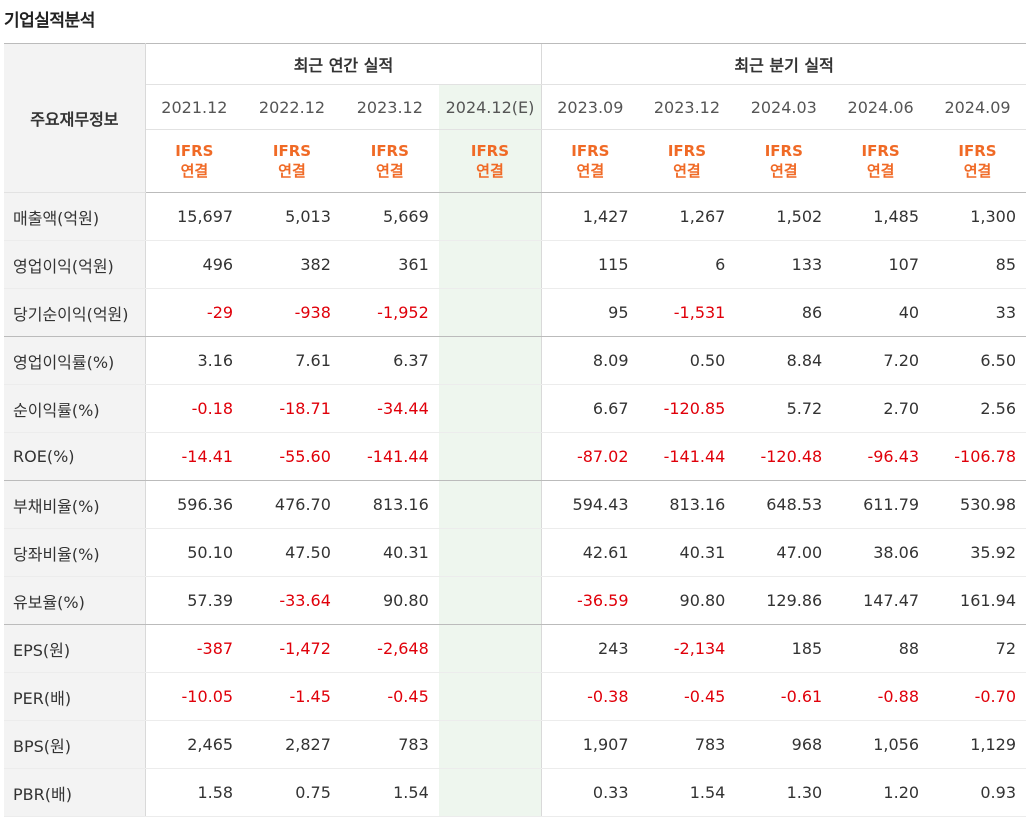 The width and height of the screenshot is (1026, 817). Describe the element at coordinates (881, 600) in the screenshot. I see `table-cell: 147.47` at that location.